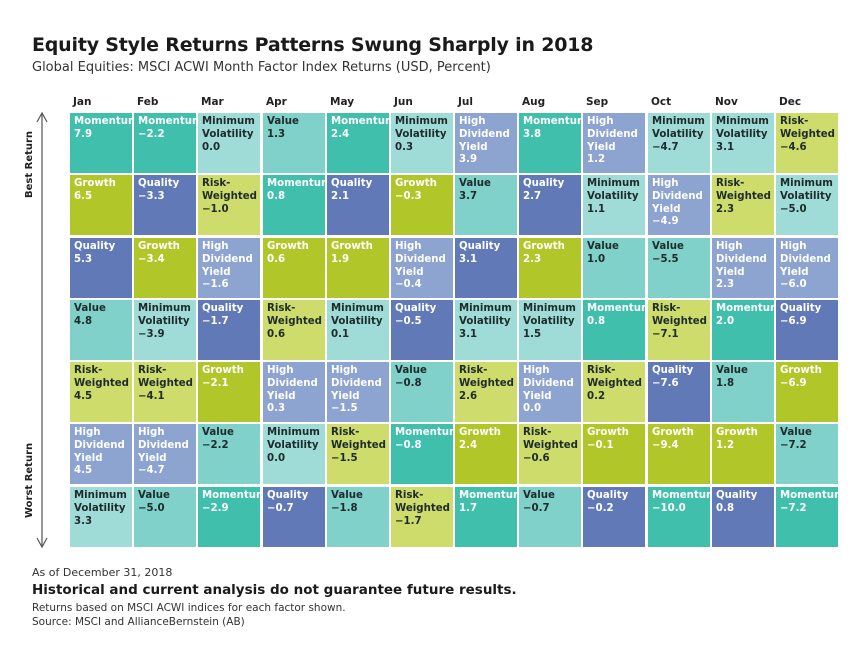  I want to click on factor-return-value: 2.6, so click(468, 396).